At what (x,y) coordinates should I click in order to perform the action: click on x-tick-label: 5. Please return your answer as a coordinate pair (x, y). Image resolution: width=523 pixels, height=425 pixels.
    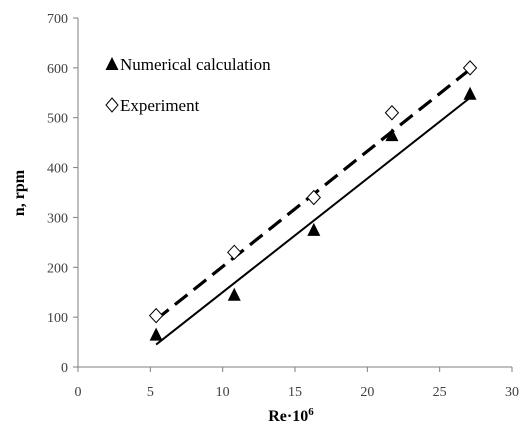
    Looking at the image, I should click on (150, 392).